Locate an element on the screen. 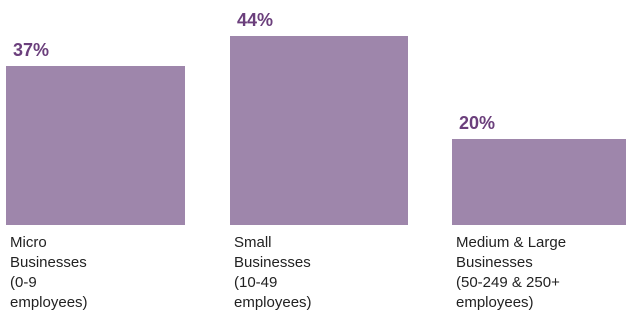 Image resolution: width=626 pixels, height=321 pixels. value-label-small: 44% is located at coordinates (255, 20).